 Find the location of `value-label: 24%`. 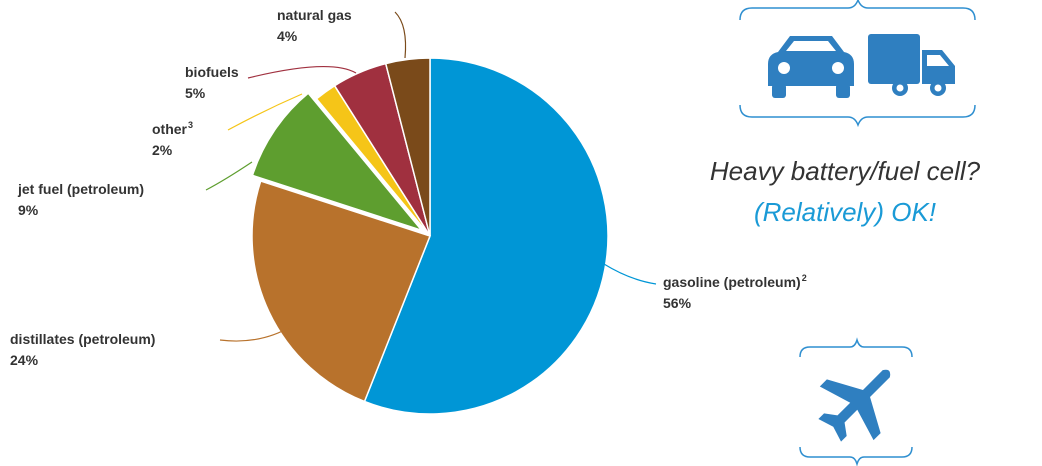

value-label: 24% is located at coordinates (24, 360).